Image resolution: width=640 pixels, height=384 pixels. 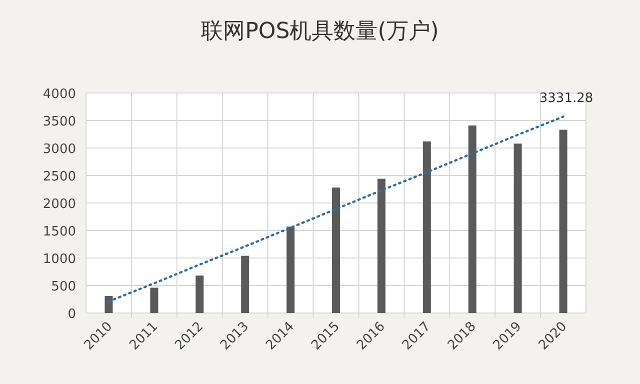 What do you see at coordinates (59, 232) in the screenshot?
I see `y-tick-label: 1500` at bounding box center [59, 232].